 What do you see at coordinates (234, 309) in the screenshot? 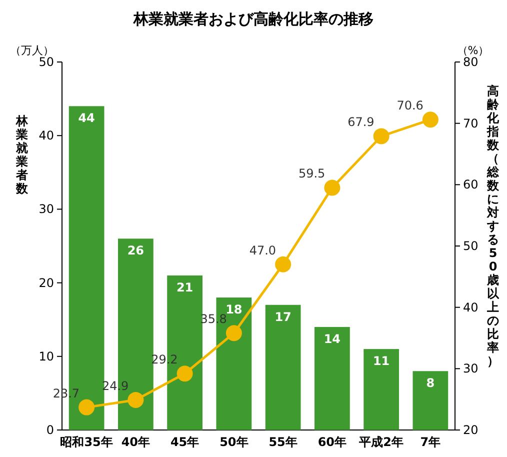
I see `data-label: 18` at bounding box center [234, 309].